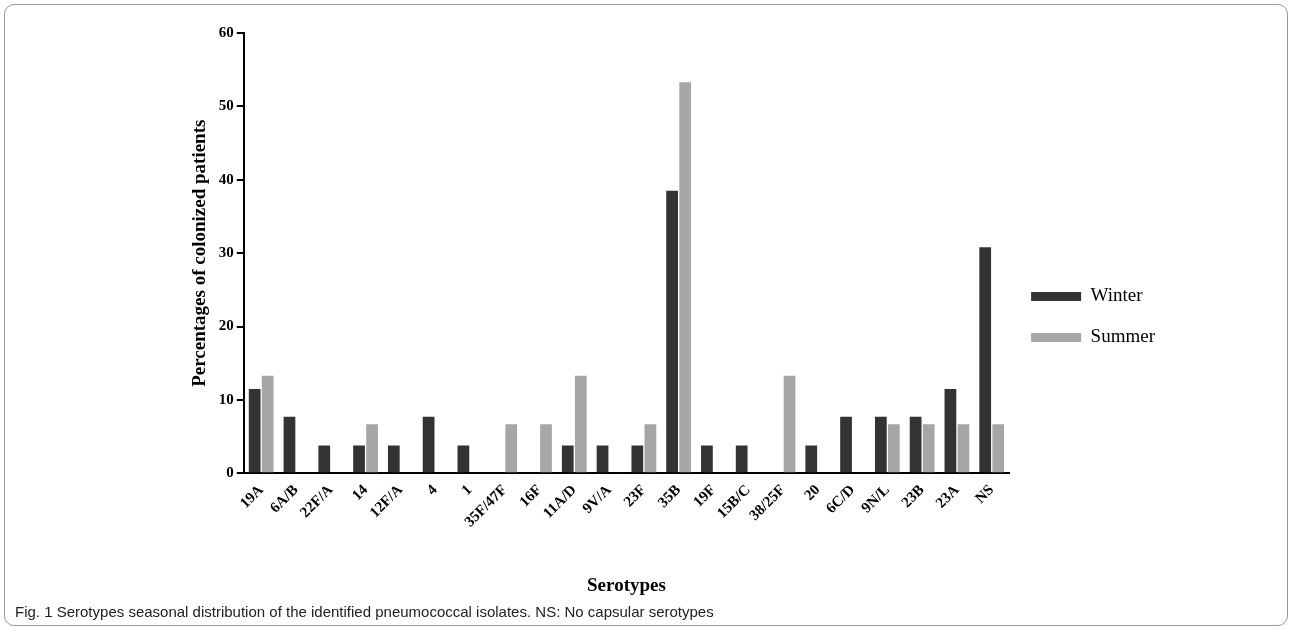  What do you see at coordinates (704, 495) in the screenshot?
I see `x-tick-label: 19F` at bounding box center [704, 495].